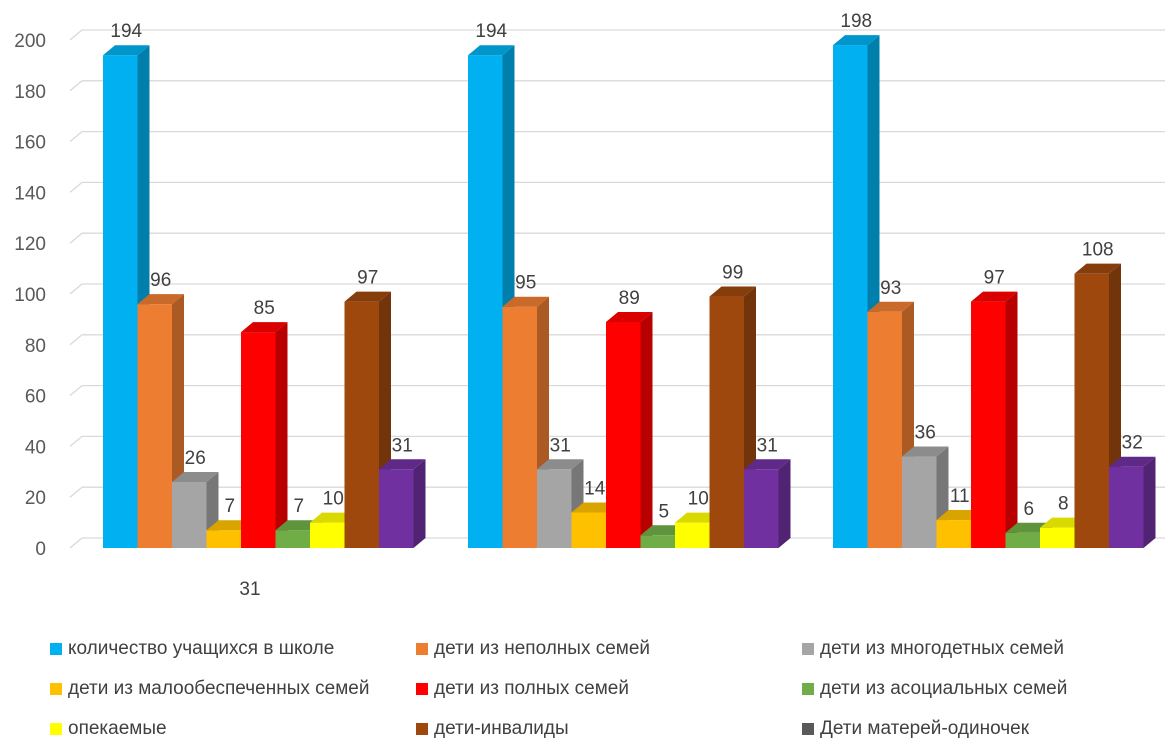 Image resolution: width=1176 pixels, height=747 pixels. I want to click on y-tick-label: 140, so click(30, 193).